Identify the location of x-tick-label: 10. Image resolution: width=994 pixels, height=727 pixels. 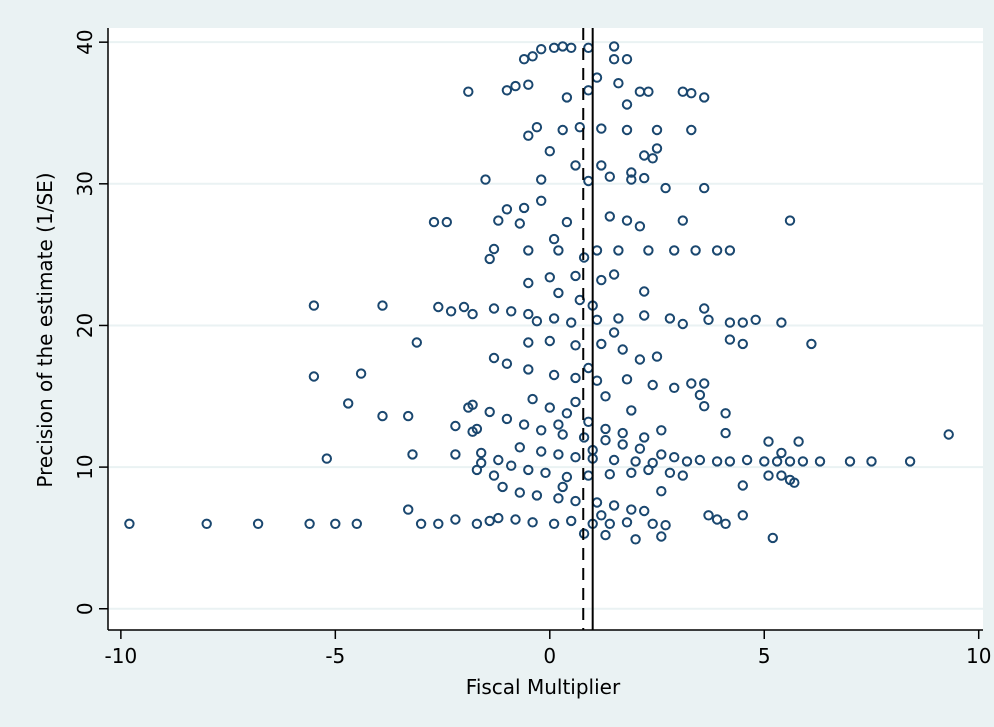
(978, 656).